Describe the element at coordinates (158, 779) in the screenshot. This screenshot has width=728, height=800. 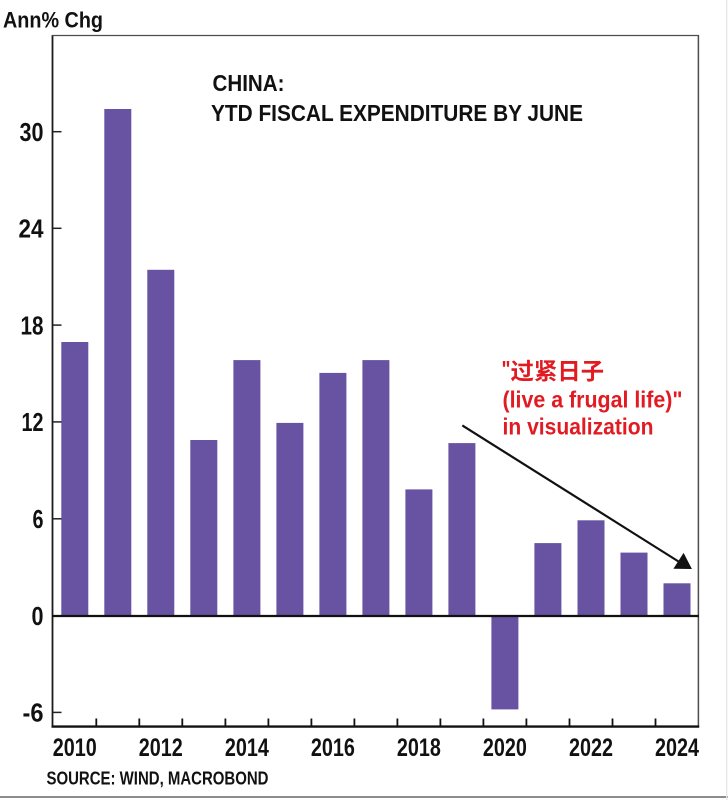
I see `svg-text: SOURCE: WIND, MACROBOND` at that location.